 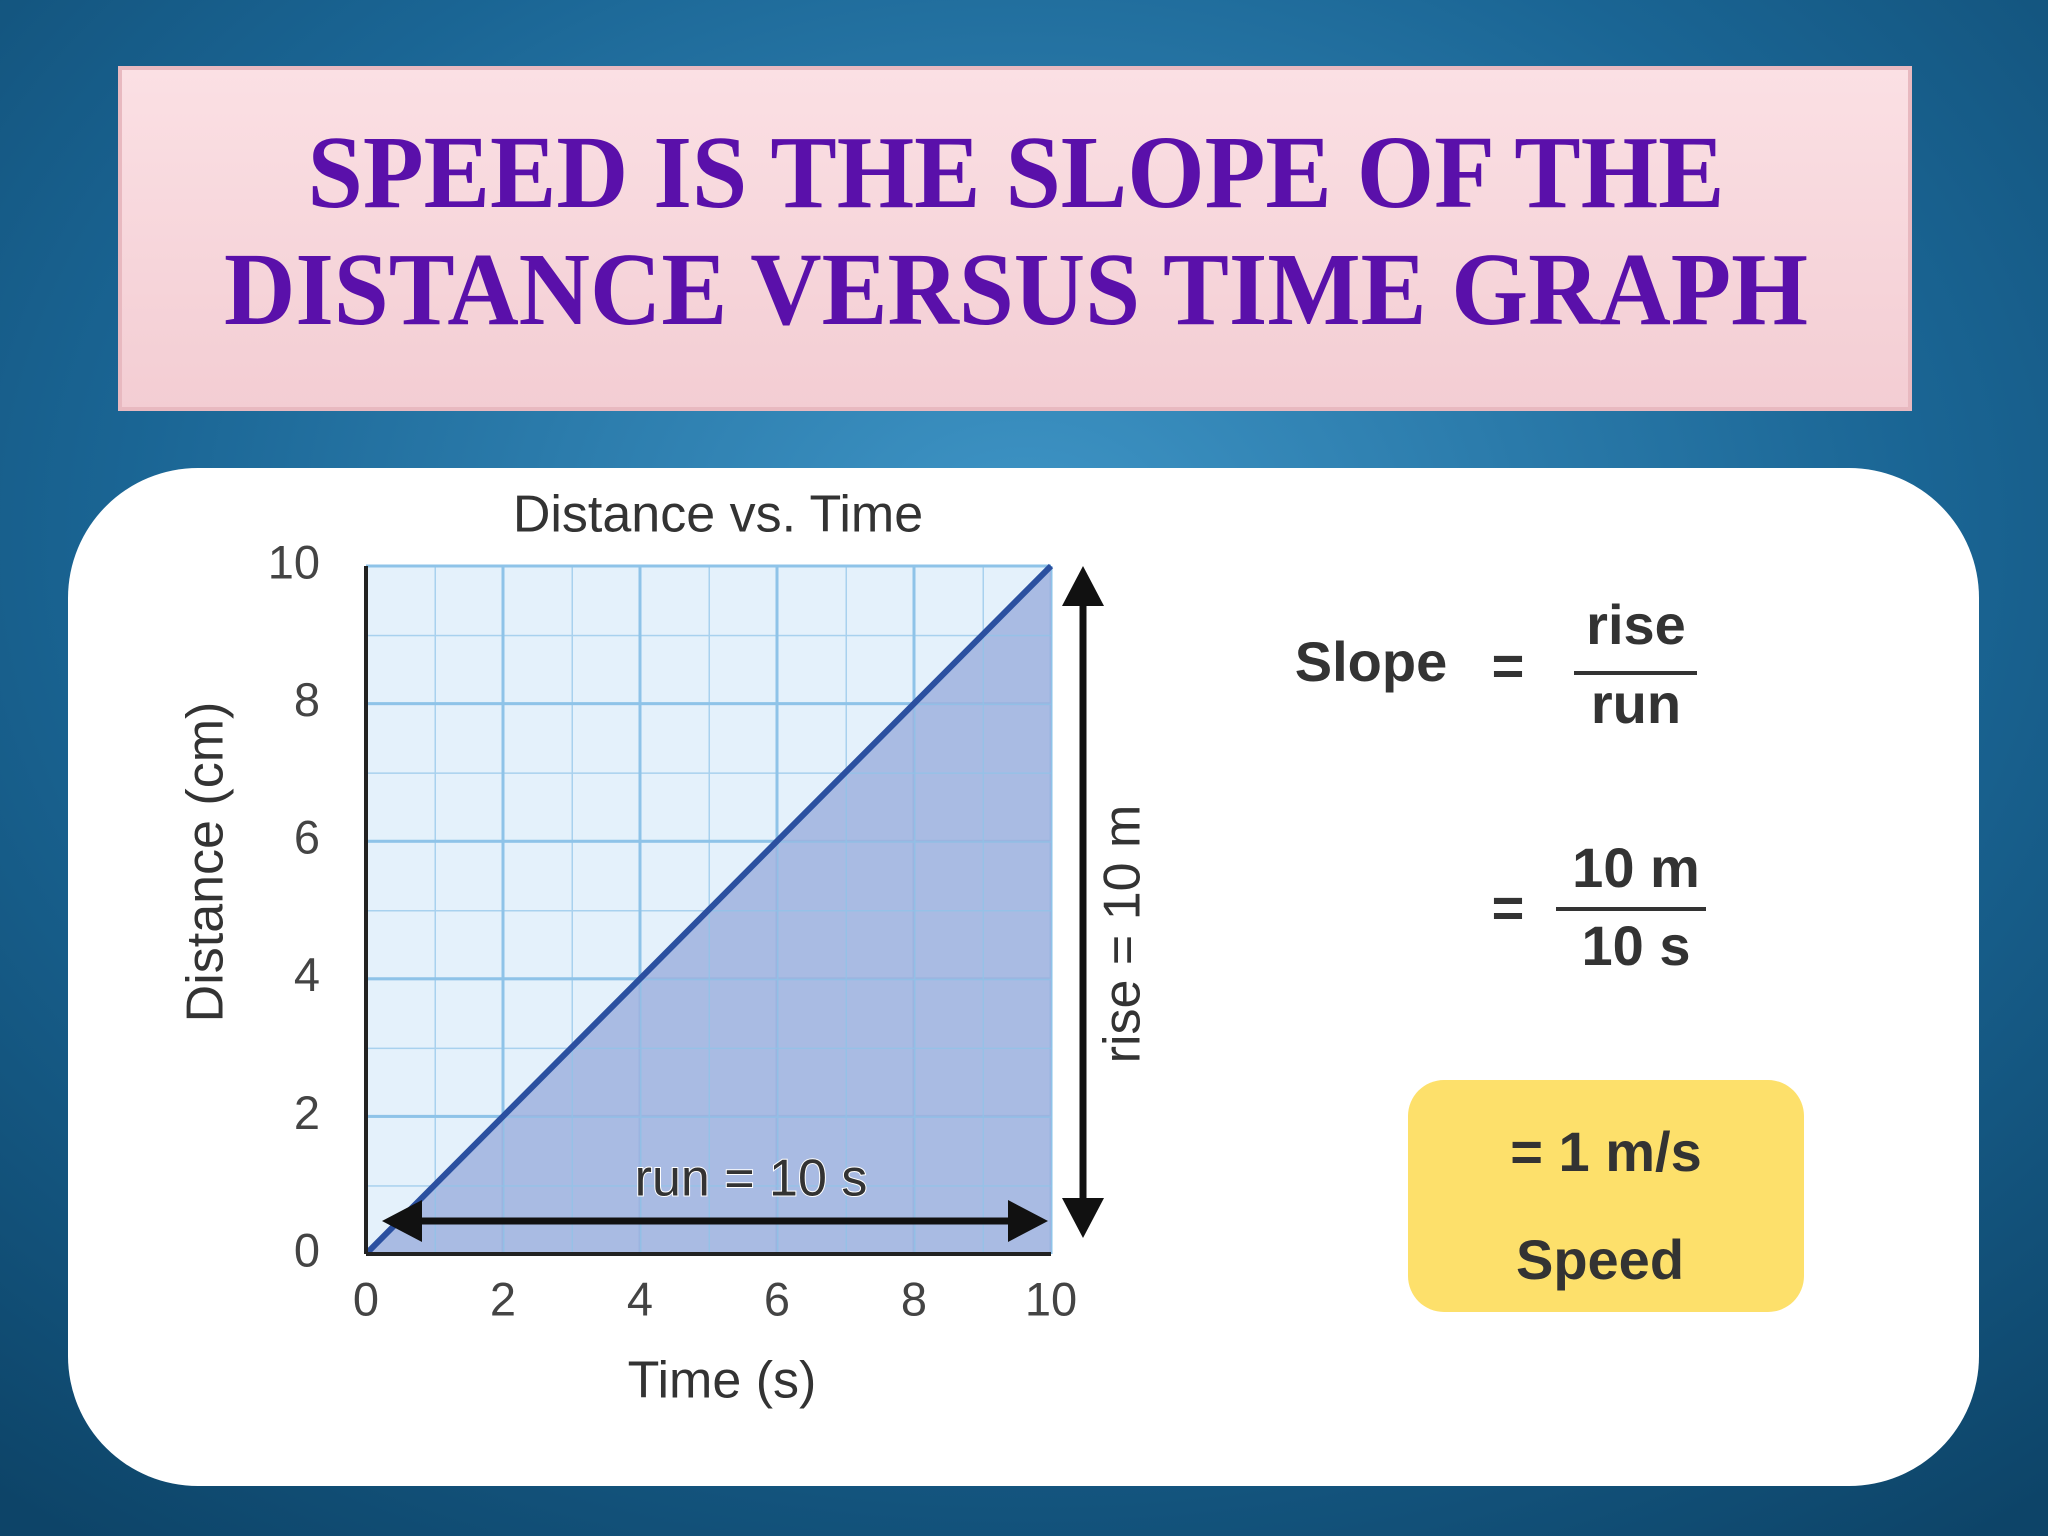 I want to click on x-axis-label: Time (s), so click(x=722, y=1381).